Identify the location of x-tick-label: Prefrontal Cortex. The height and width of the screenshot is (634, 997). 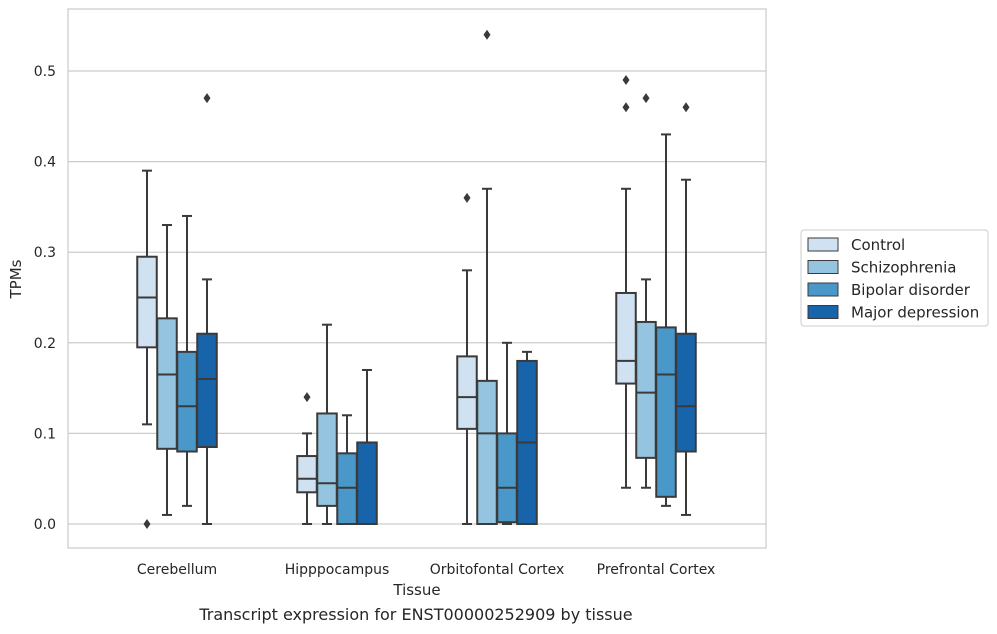
(656, 570).